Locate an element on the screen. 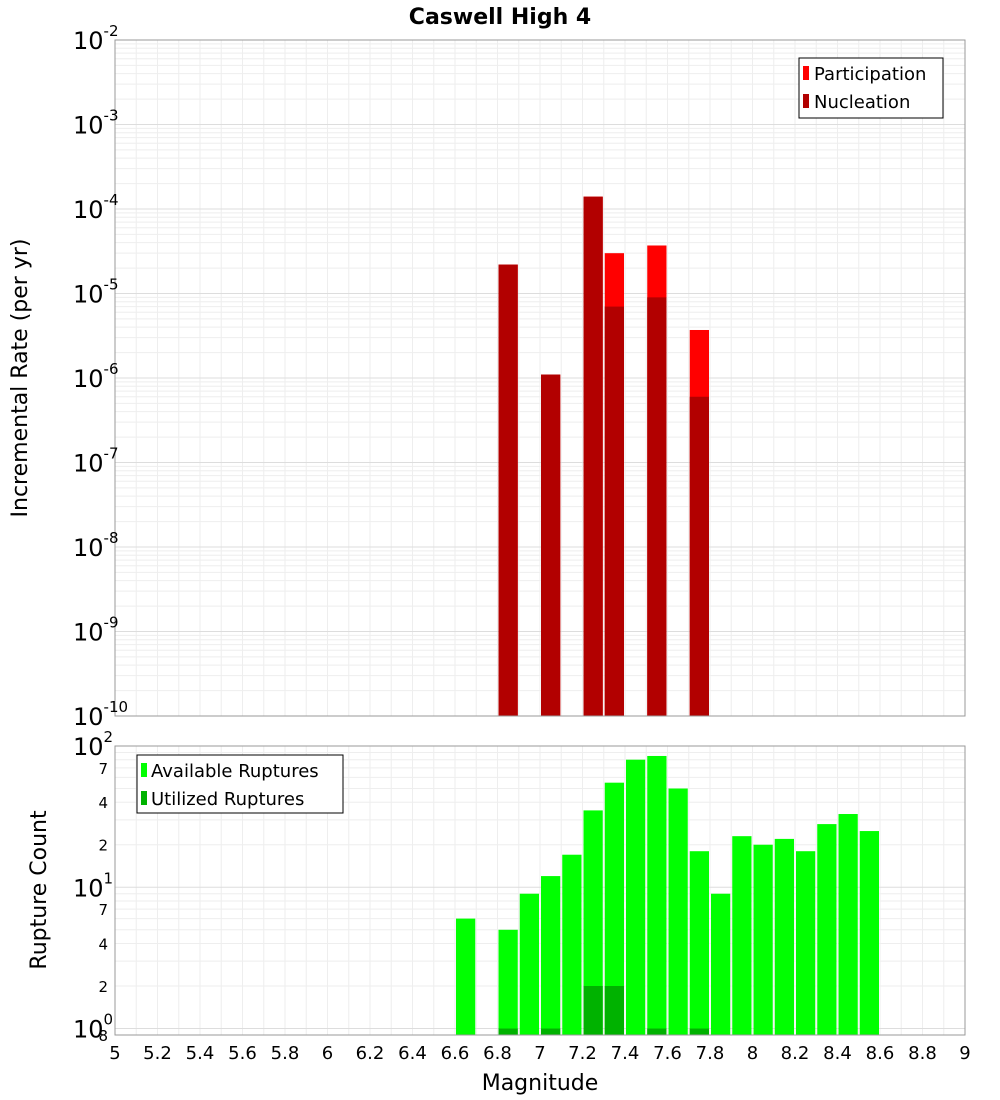  count-y-tick-label: 10¹ is located at coordinates (93, 885).